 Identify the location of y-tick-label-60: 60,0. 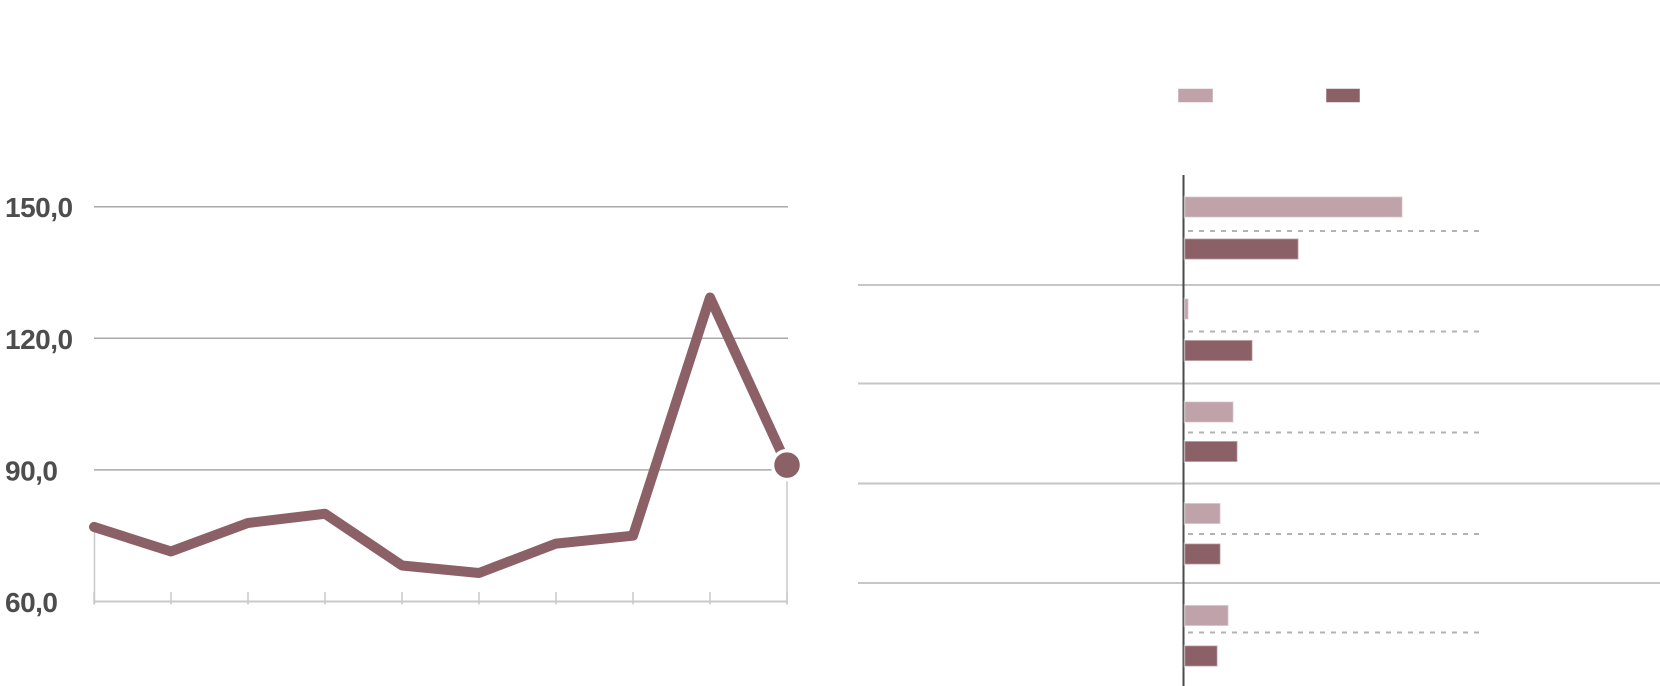
(31, 602).